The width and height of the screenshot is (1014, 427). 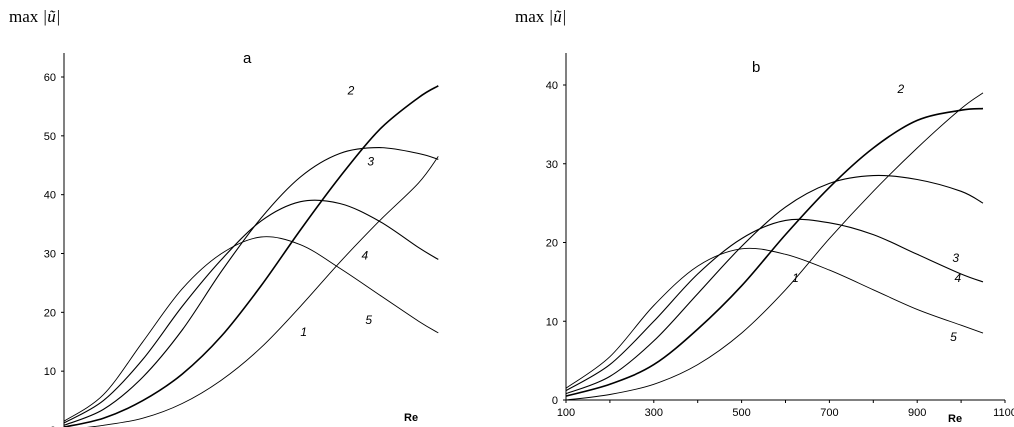 What do you see at coordinates (900, 89) in the screenshot?
I see `panel-b-curve-label-2: 2` at bounding box center [900, 89].